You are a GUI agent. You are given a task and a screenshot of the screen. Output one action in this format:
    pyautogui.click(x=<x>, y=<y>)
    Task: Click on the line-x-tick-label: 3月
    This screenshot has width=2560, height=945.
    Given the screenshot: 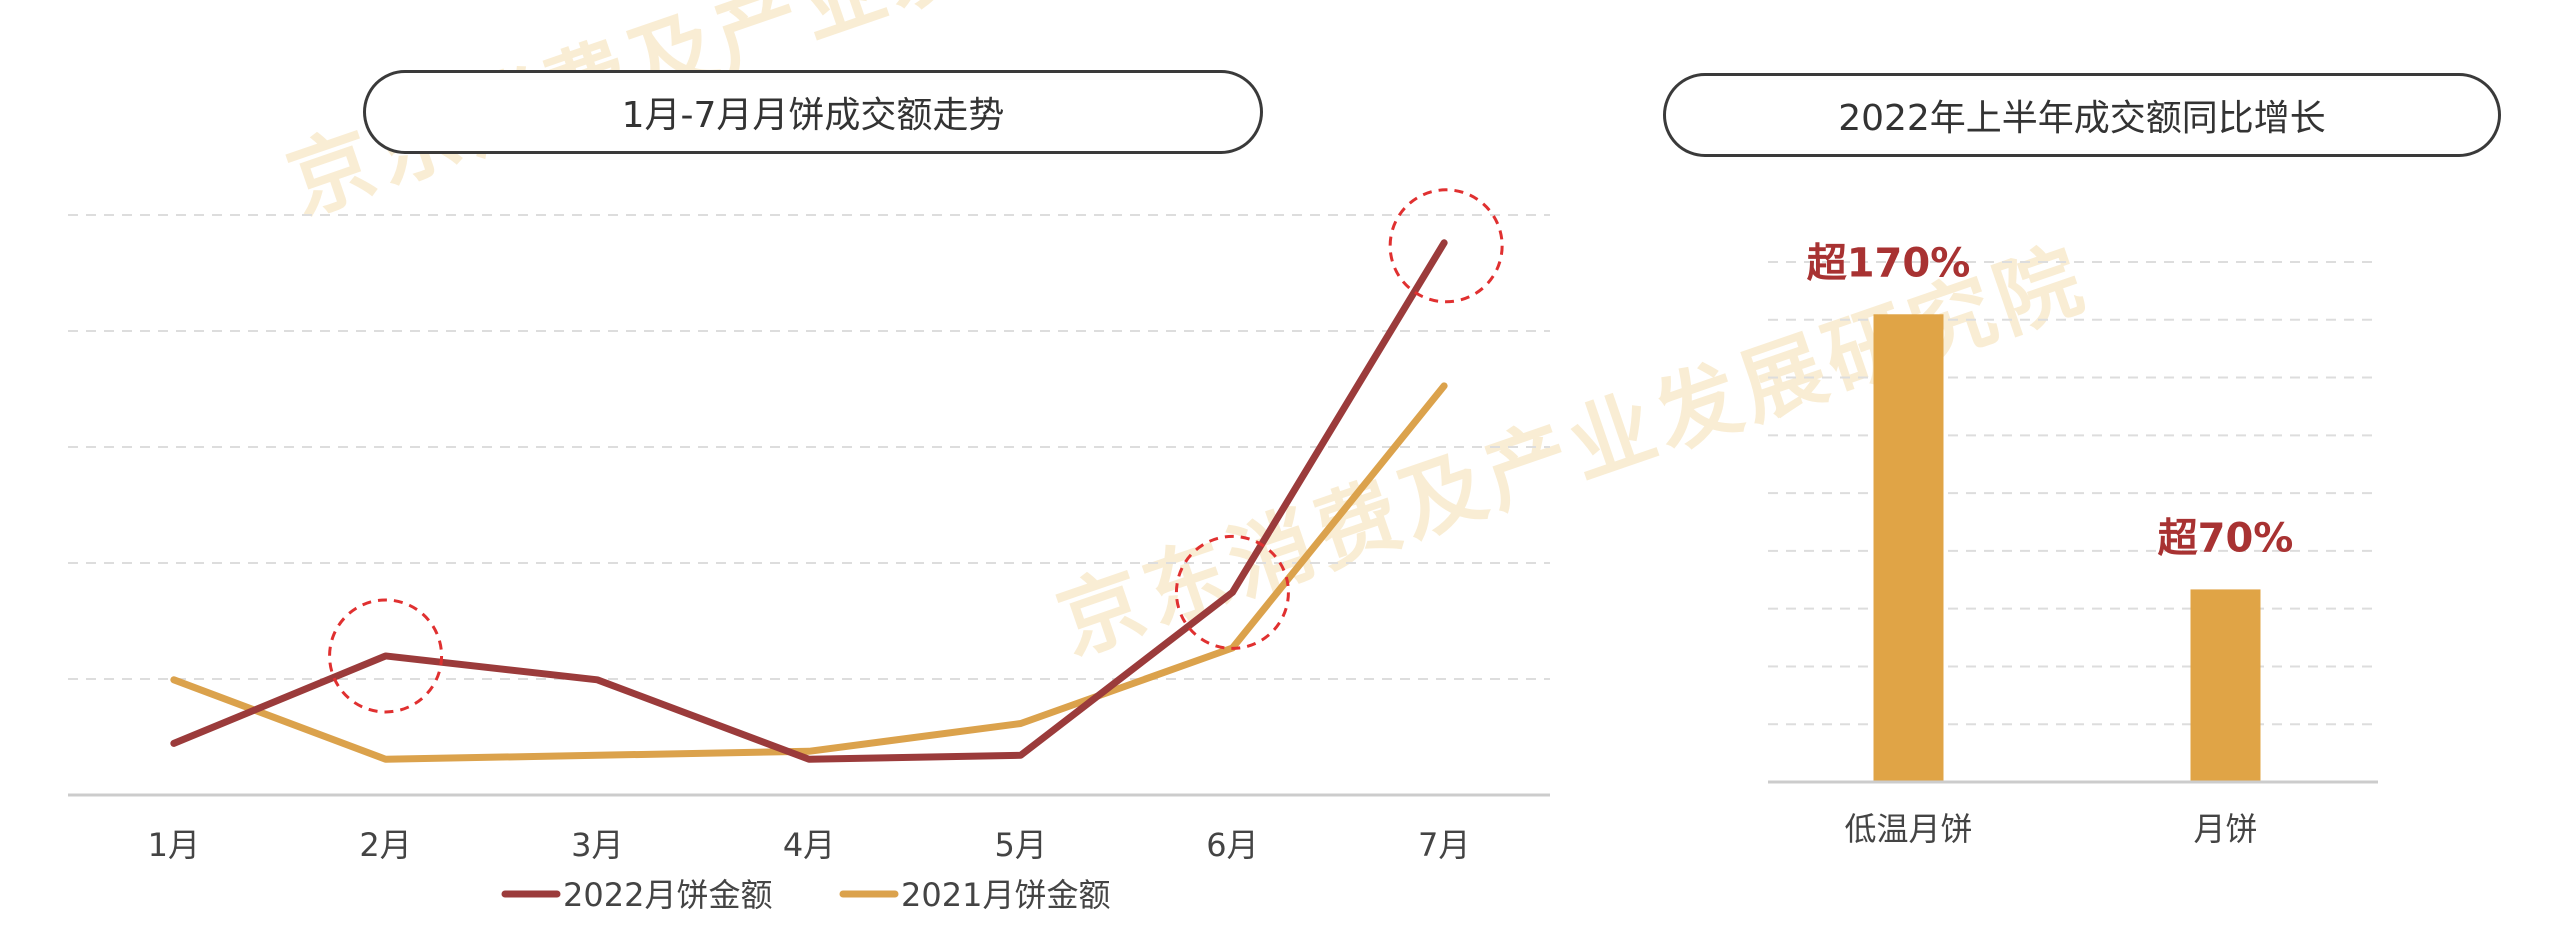 What is the action you would take?
    pyautogui.click(x=597, y=845)
    